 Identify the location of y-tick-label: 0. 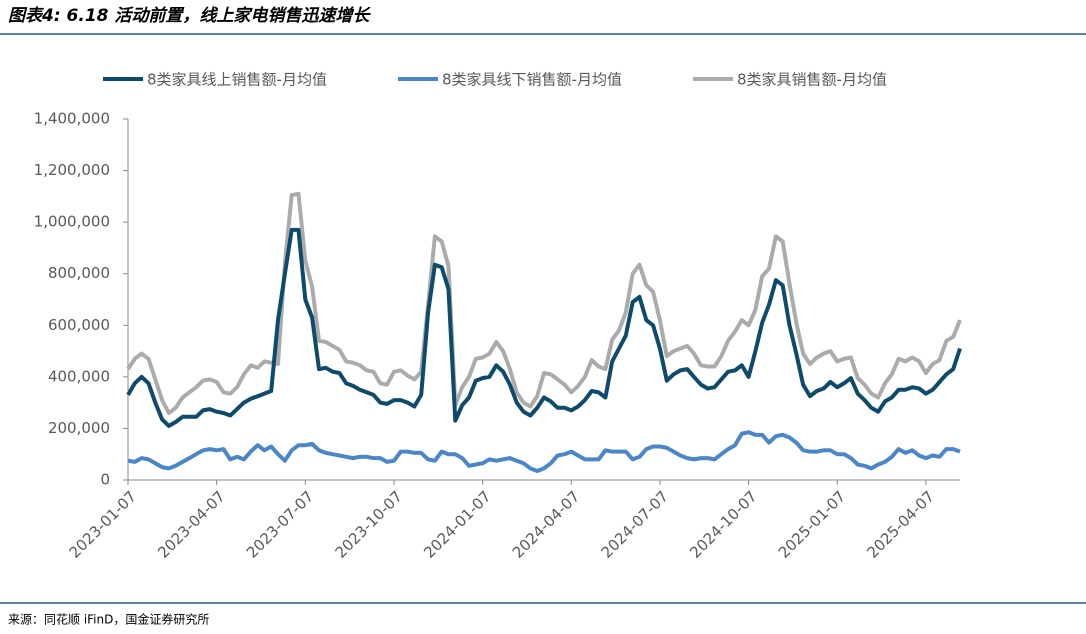
(105, 480).